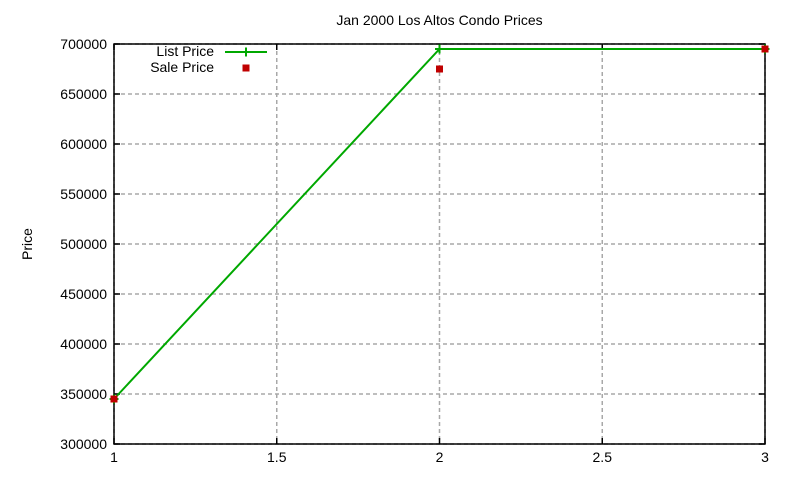  Describe the element at coordinates (83, 94) in the screenshot. I see `y-tick-label: 650000` at that location.